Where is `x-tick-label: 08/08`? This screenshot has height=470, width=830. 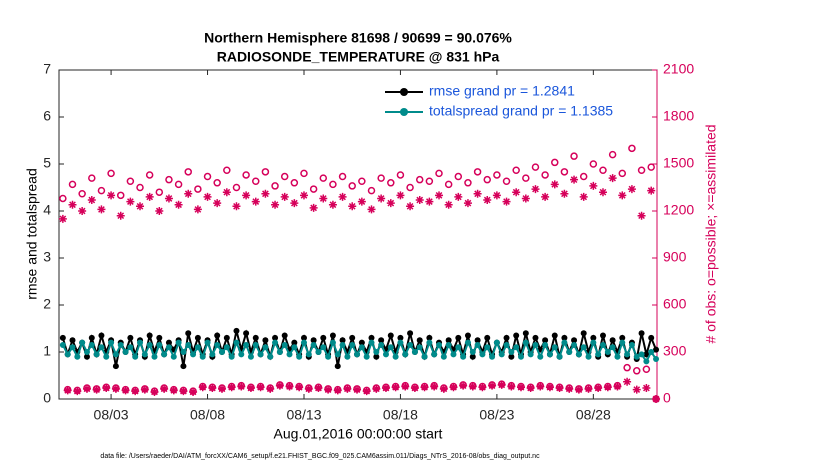
x-tick-label: 08/08 is located at coordinates (207, 415).